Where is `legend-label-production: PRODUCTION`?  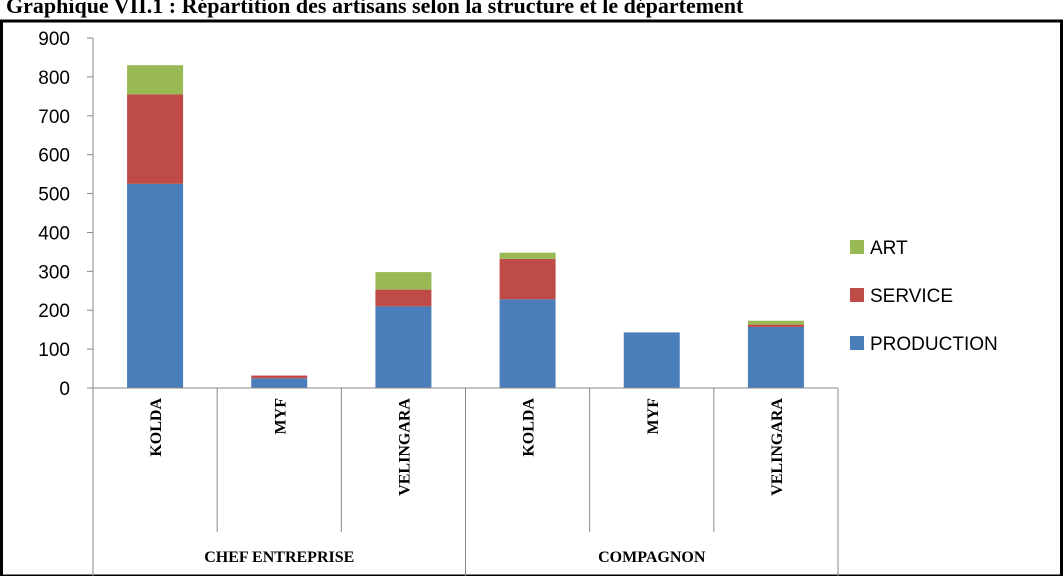
legend-label-production: PRODUCTION is located at coordinates (934, 344).